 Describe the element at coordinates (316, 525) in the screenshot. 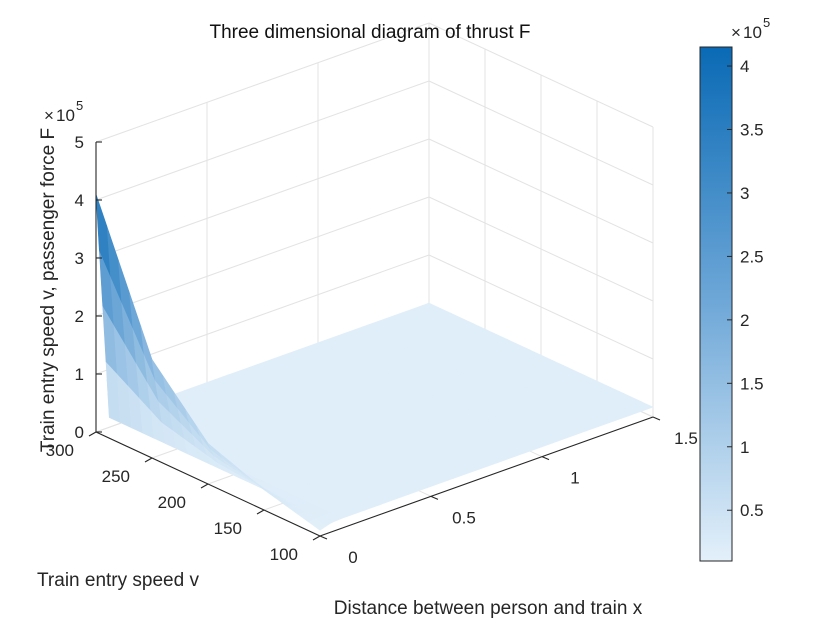

I see `surface-patch` at that location.